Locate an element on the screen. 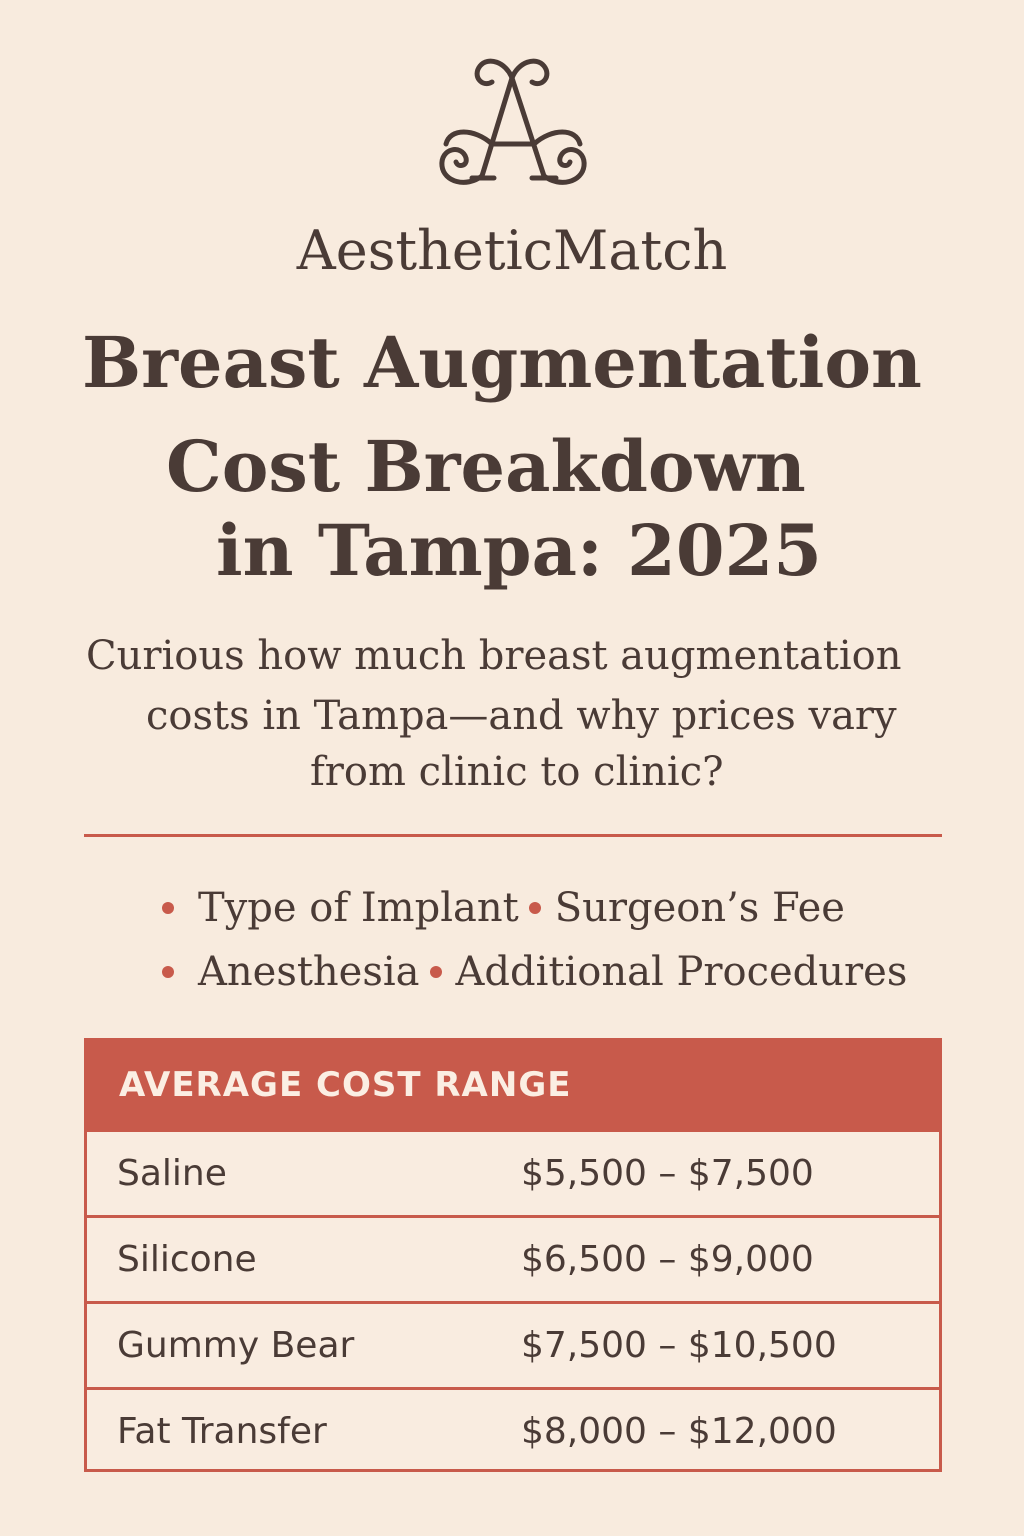  factor-row-1: Type of Implant Surgeon’s Fee is located at coordinates (503, 908).